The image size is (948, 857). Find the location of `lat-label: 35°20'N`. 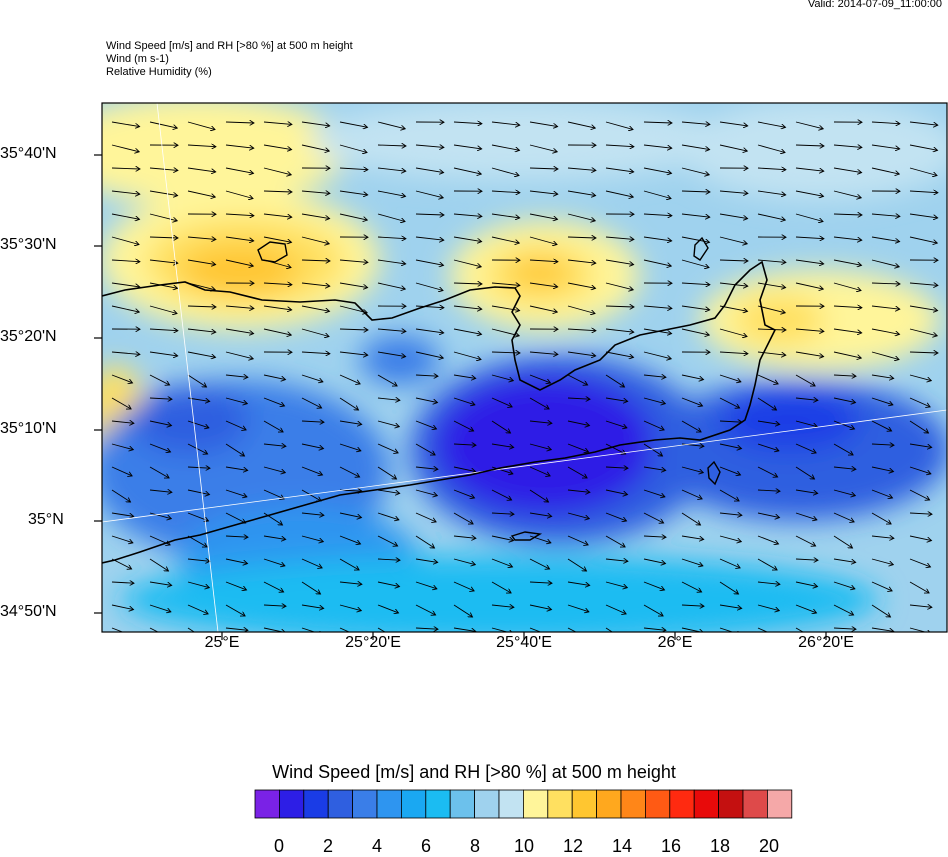

lat-label: 35°20'N is located at coordinates (28, 337).